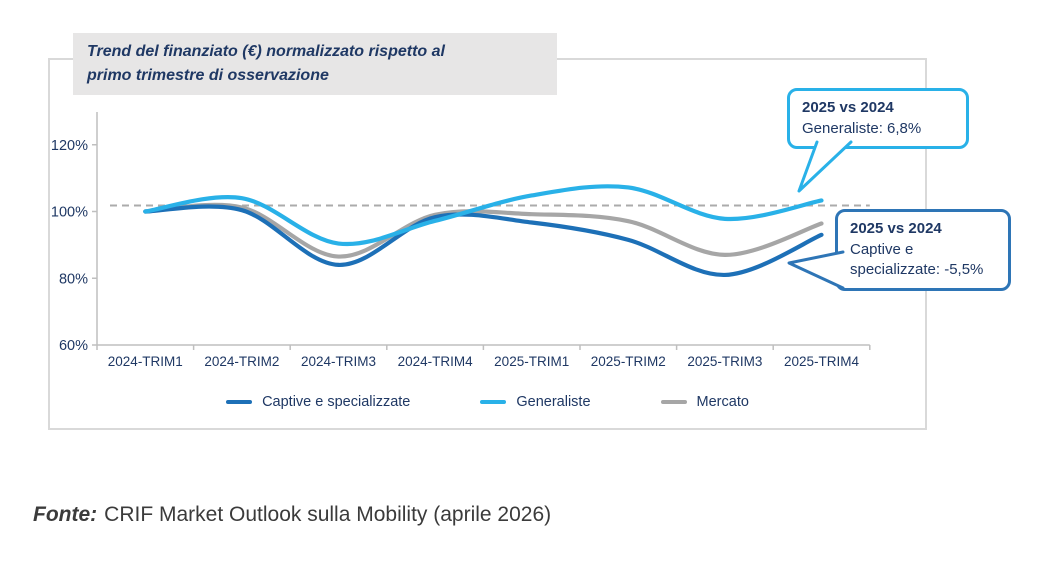 The width and height of the screenshot is (1037, 561). Describe the element at coordinates (531, 361) in the screenshot. I see `x-axis-label-2025-trim1: 2025-TRIM1` at that location.